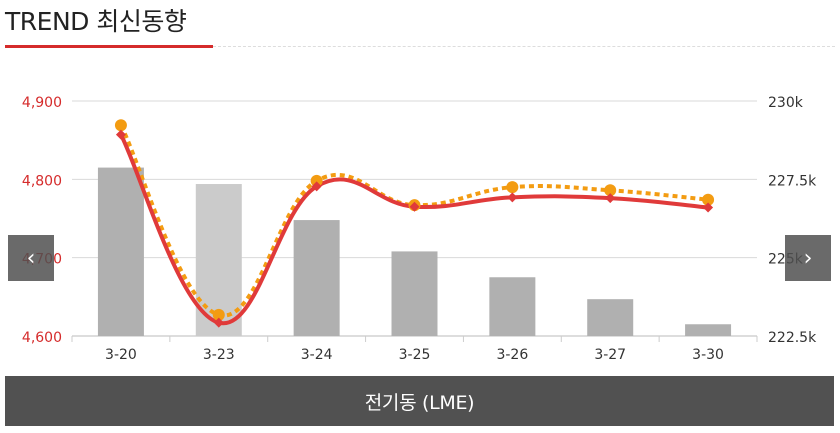 The width and height of the screenshot is (840, 433). Describe the element at coordinates (708, 355) in the screenshot. I see `x-tick-label: 3-30` at that location.